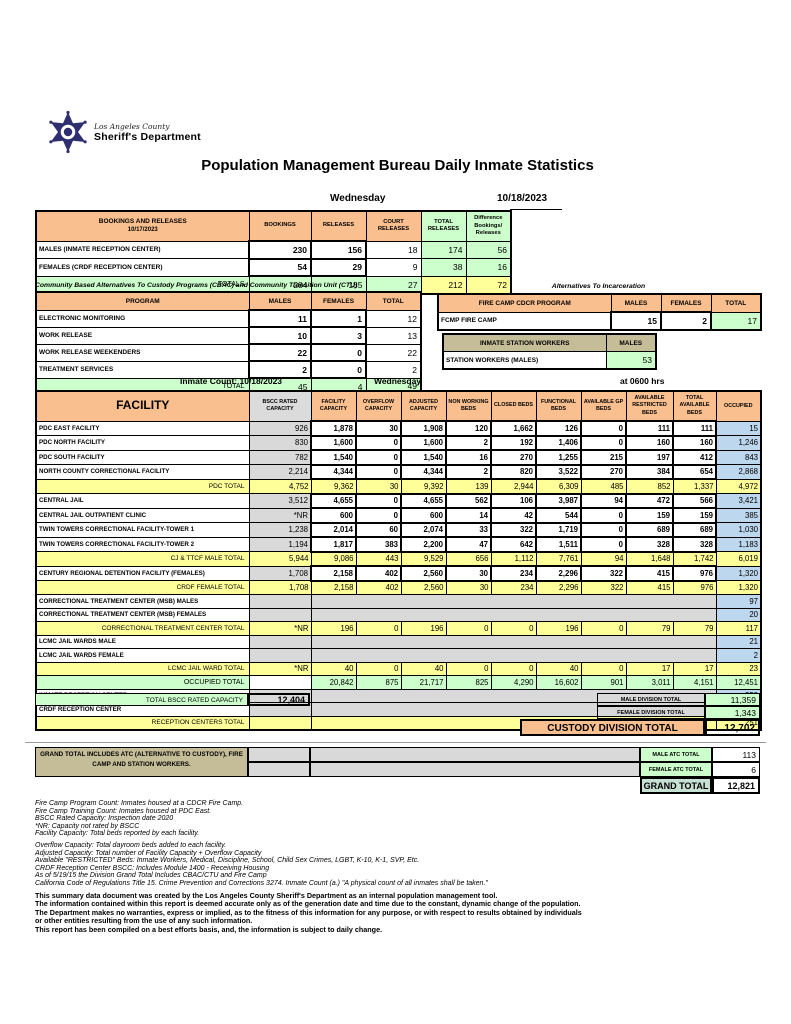  What do you see at coordinates (558, 471) in the screenshot?
I see `cell-value: 3,522` at bounding box center [558, 471].